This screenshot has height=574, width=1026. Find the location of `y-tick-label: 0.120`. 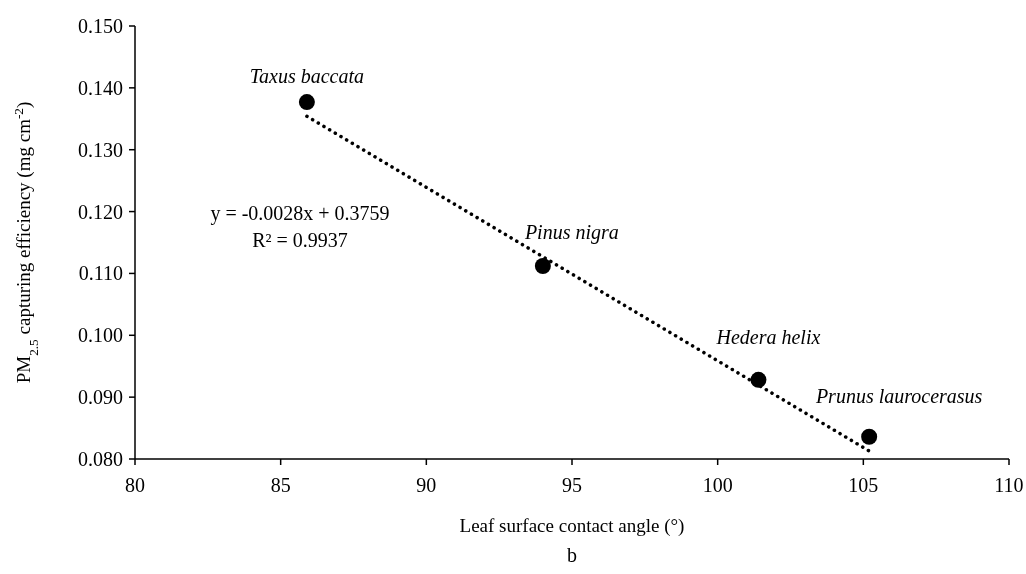

y-tick-label: 0.120 is located at coordinates (100, 211).